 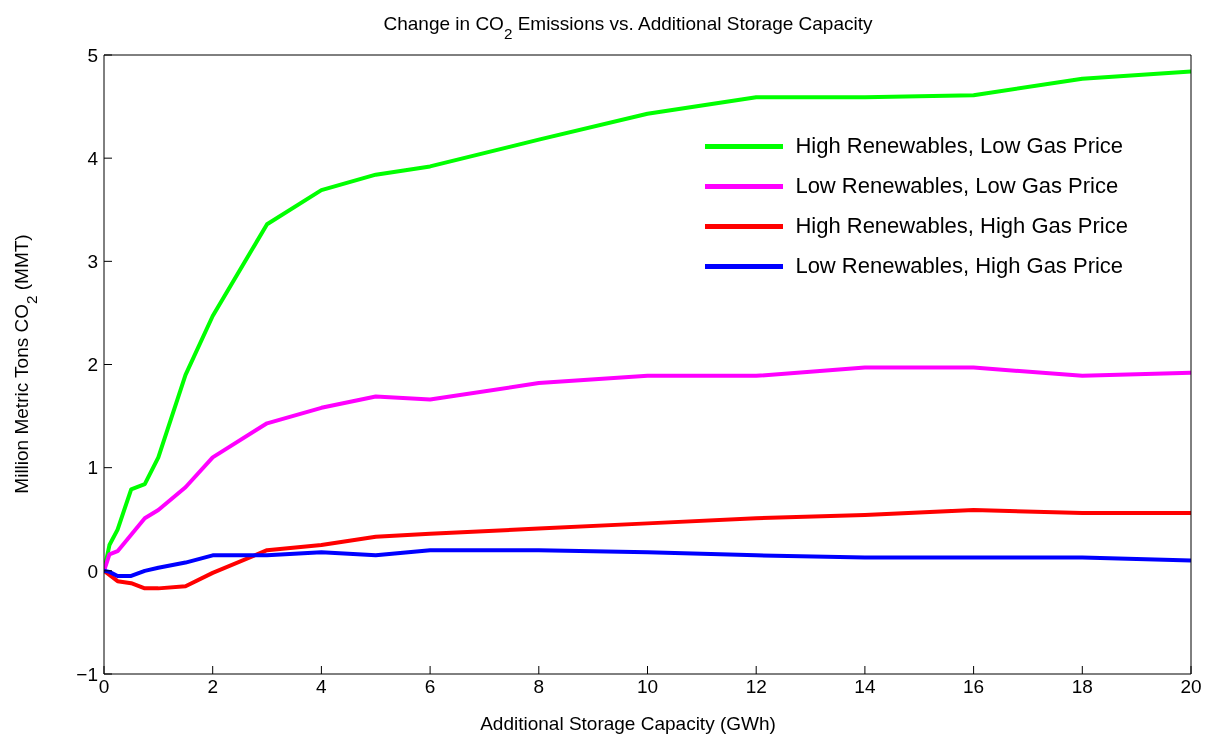 What do you see at coordinates (628, 723) in the screenshot?
I see `x-axis-title: Additional Storage Capacity (GWh)` at bounding box center [628, 723].